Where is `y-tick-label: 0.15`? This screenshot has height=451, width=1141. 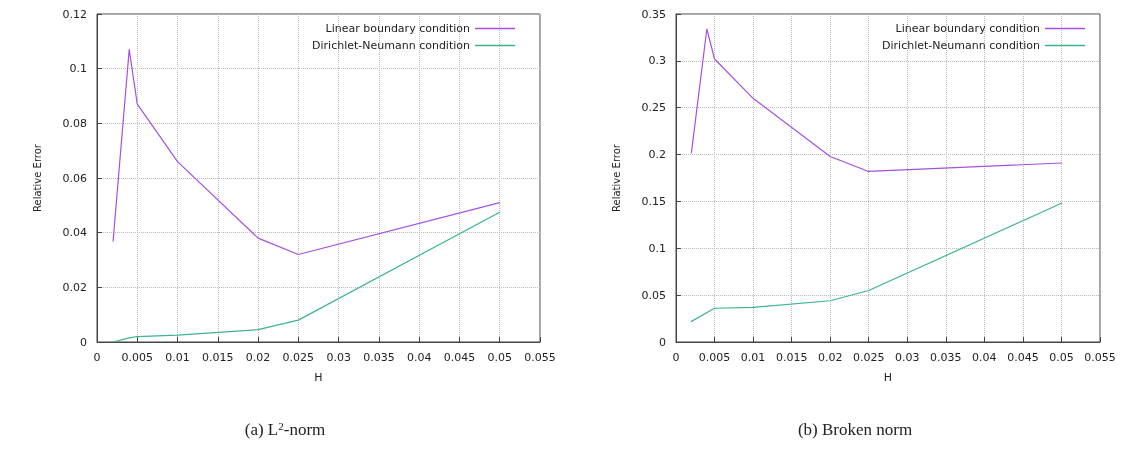
y-tick-label: 0.15 is located at coordinates (653, 201).